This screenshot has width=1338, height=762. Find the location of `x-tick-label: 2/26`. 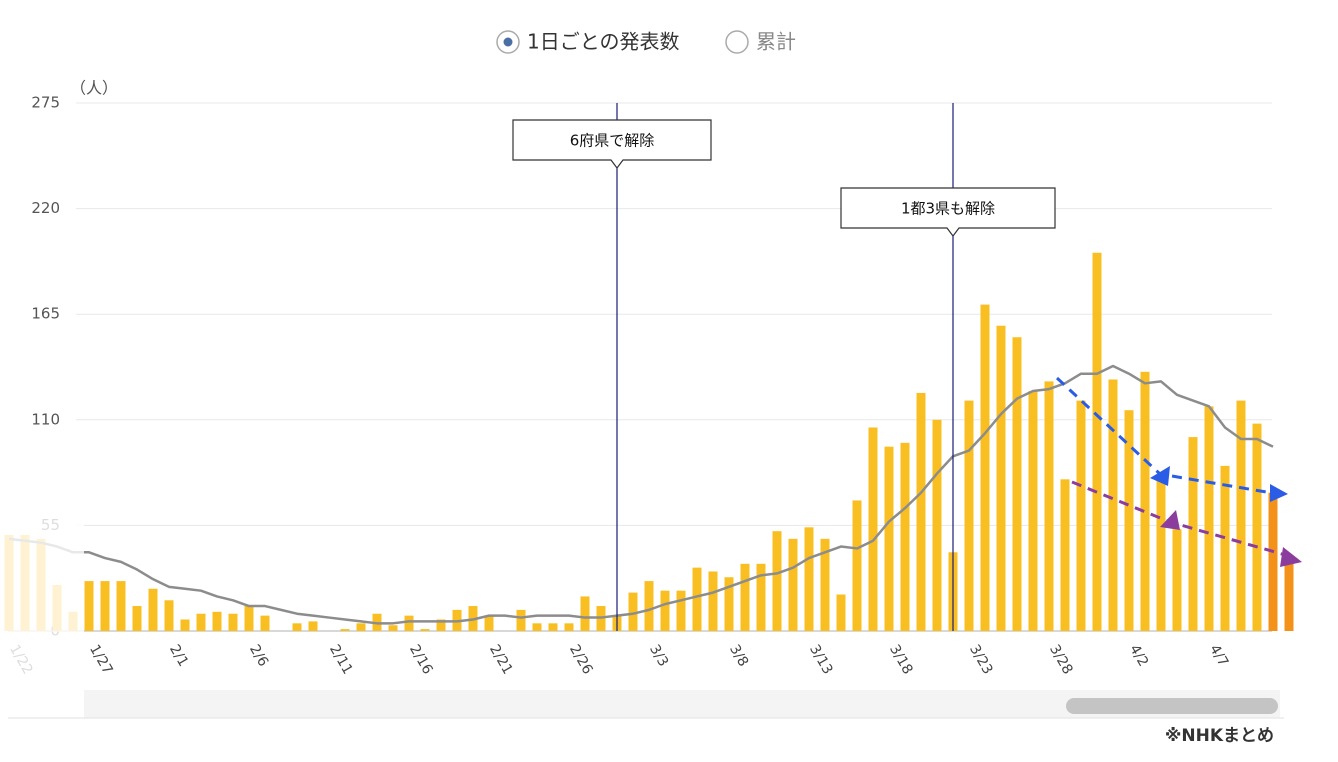

x-tick-label: 2/26 is located at coordinates (581, 659).